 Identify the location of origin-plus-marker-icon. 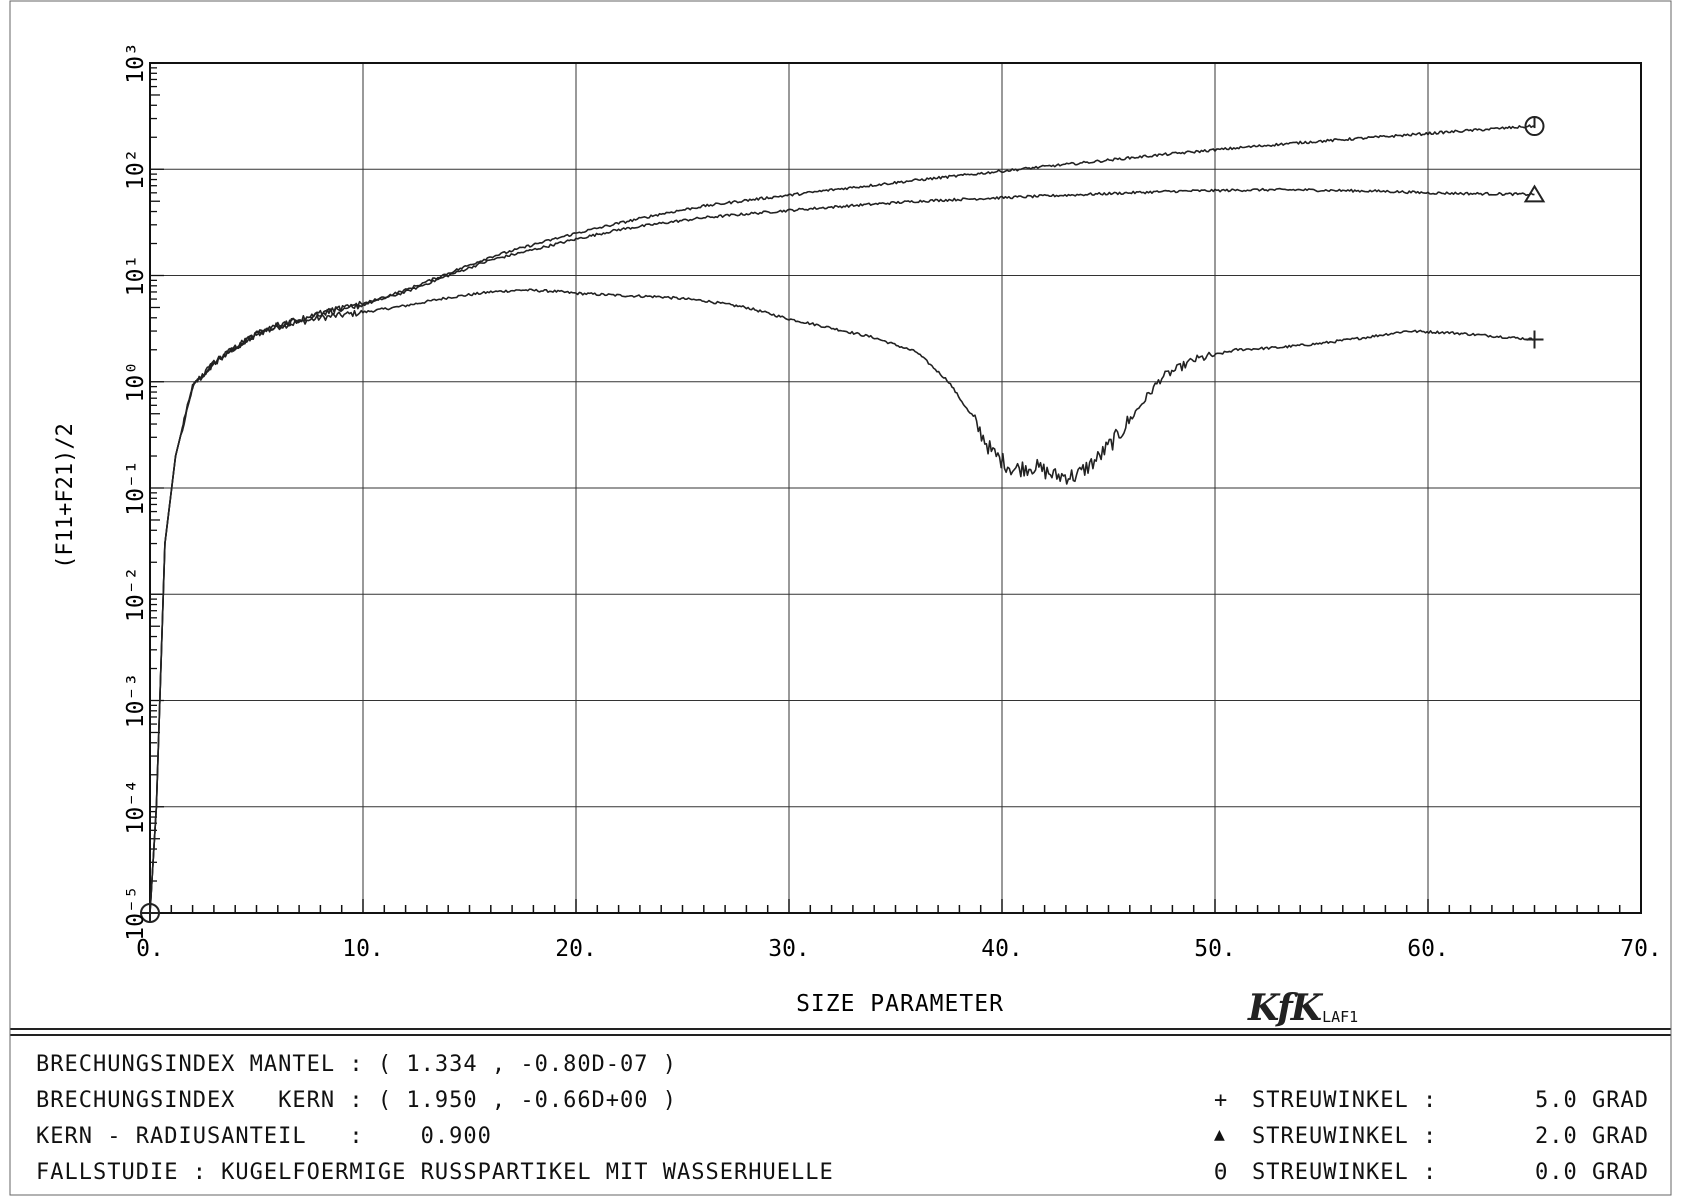
(150, 913).